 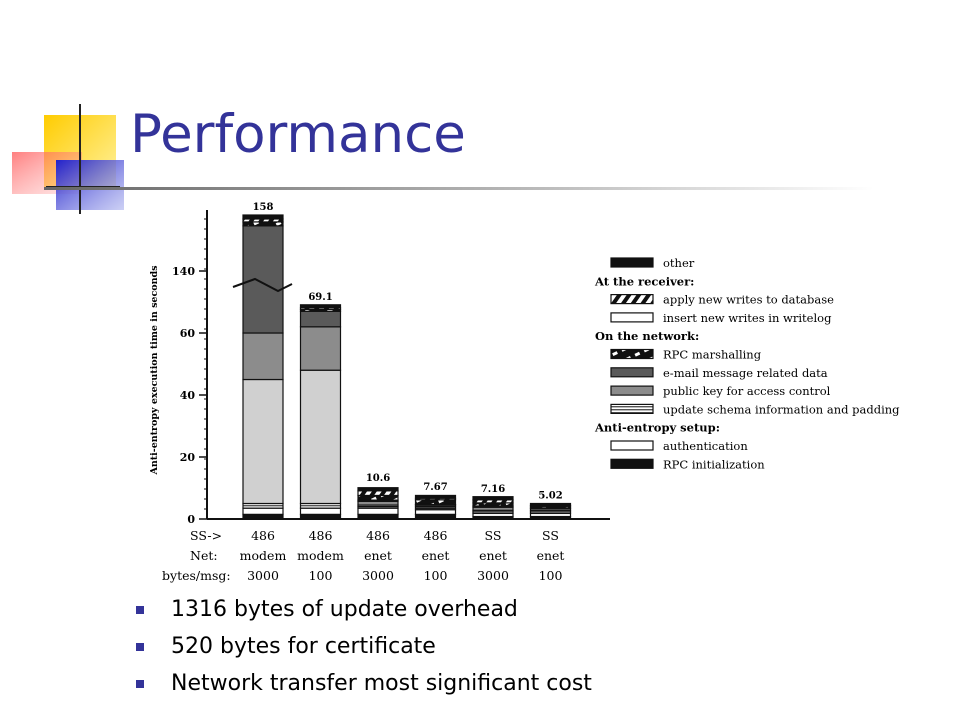 What do you see at coordinates (657, 428) in the screenshot?
I see `legend-header: Anti-entropy setup:` at bounding box center [657, 428].